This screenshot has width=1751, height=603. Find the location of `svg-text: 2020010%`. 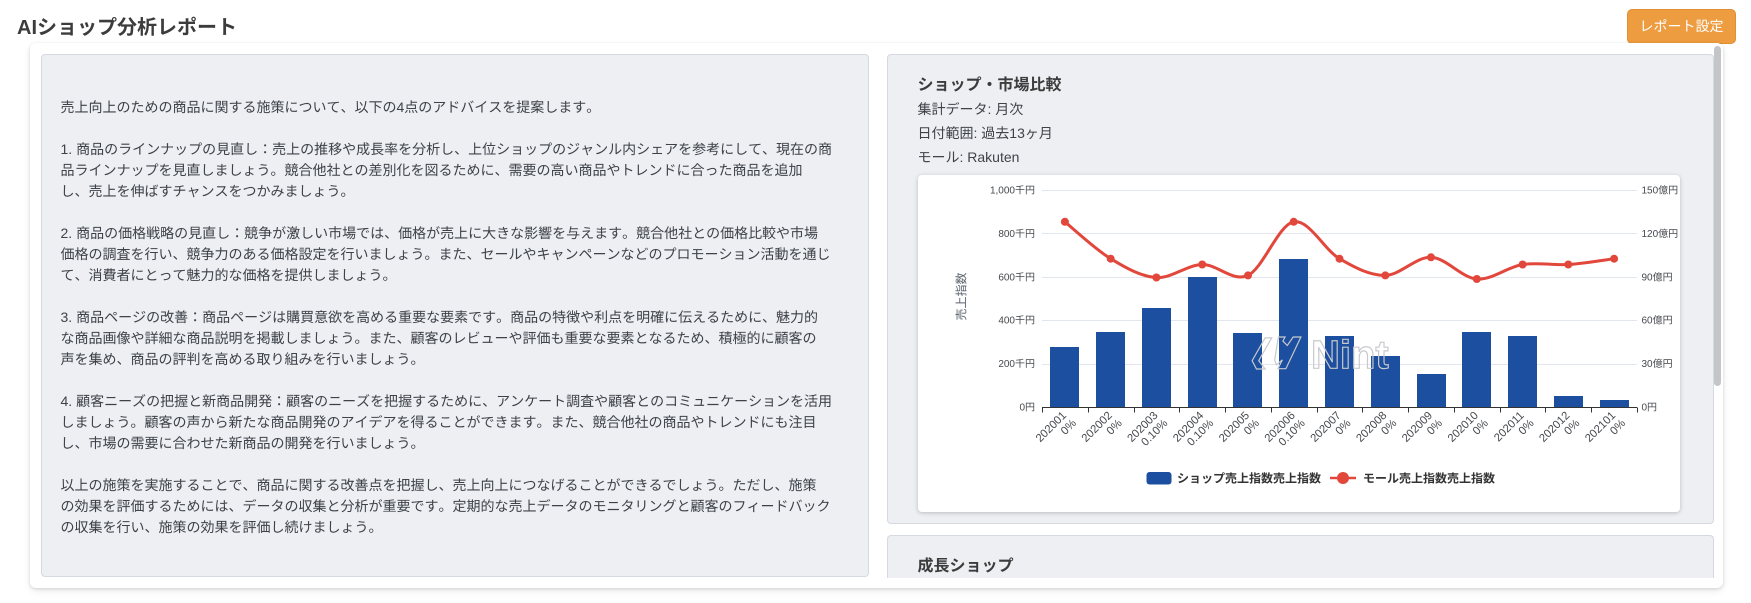

svg-text: 2020010% is located at coordinates (1055, 431).